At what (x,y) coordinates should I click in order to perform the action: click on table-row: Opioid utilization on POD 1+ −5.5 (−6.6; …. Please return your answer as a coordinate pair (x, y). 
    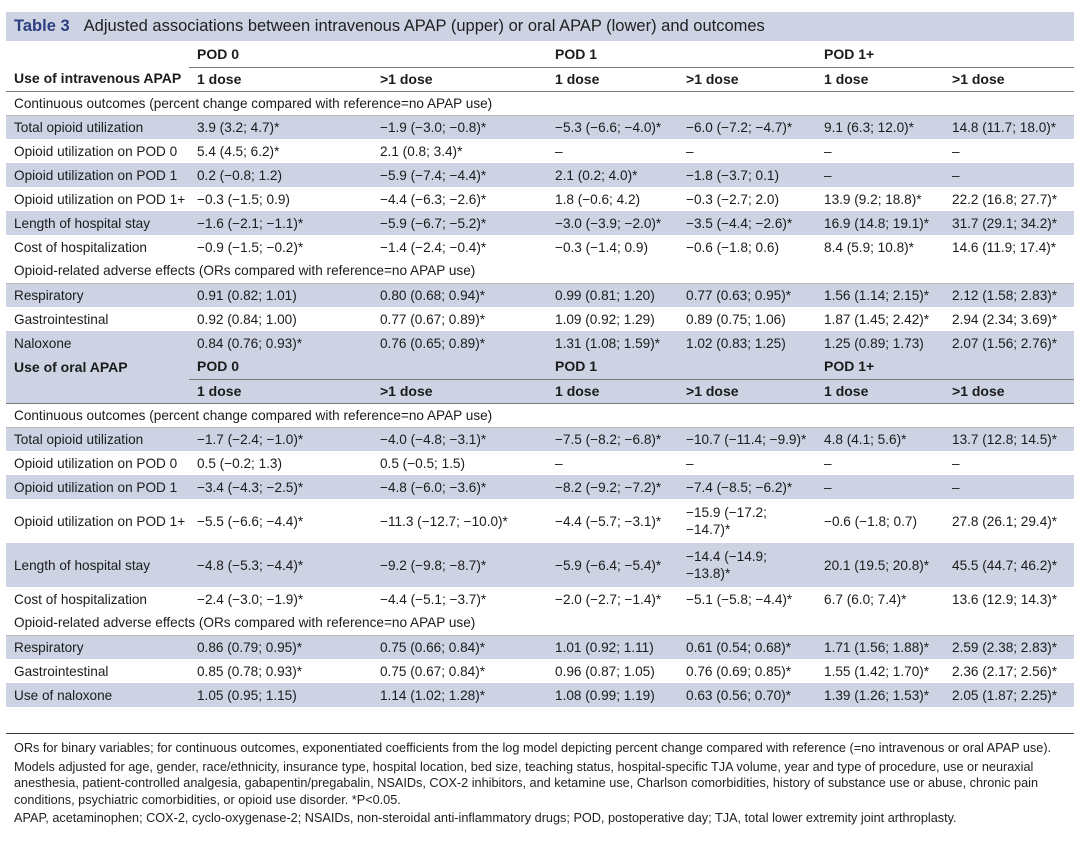
    Looking at the image, I should click on (540, 521).